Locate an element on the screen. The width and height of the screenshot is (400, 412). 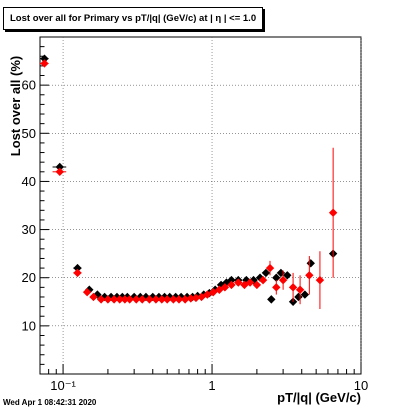
timestamp-footer: Wed Apr 1 08:42:31 2020 is located at coordinates (50, 402).